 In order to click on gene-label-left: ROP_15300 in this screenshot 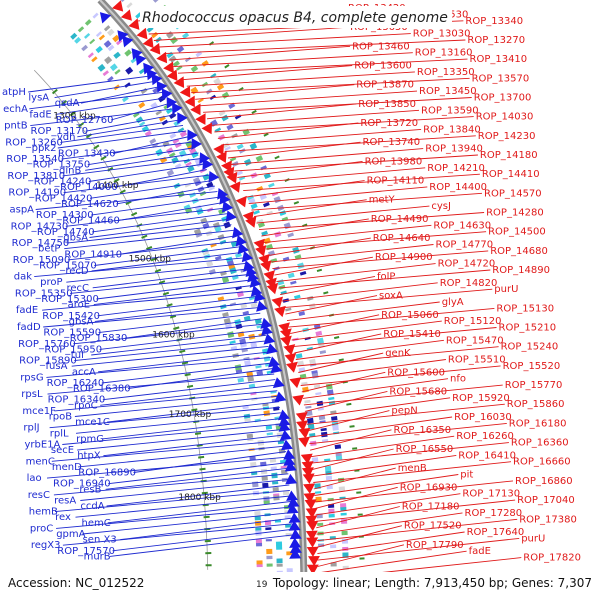, I will do `click(70, 299)`.